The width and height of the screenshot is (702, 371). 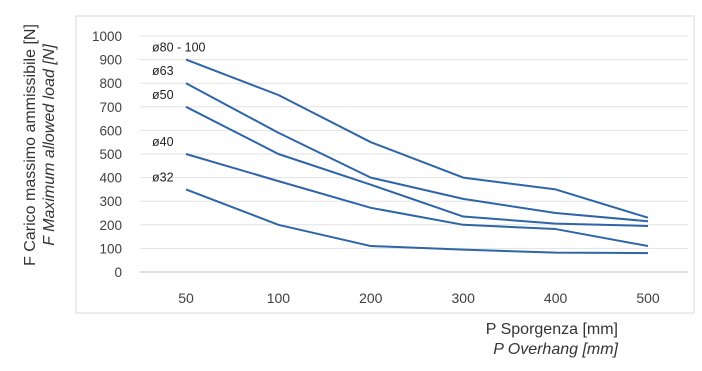 I want to click on x-tick-label: 400, so click(x=556, y=298).